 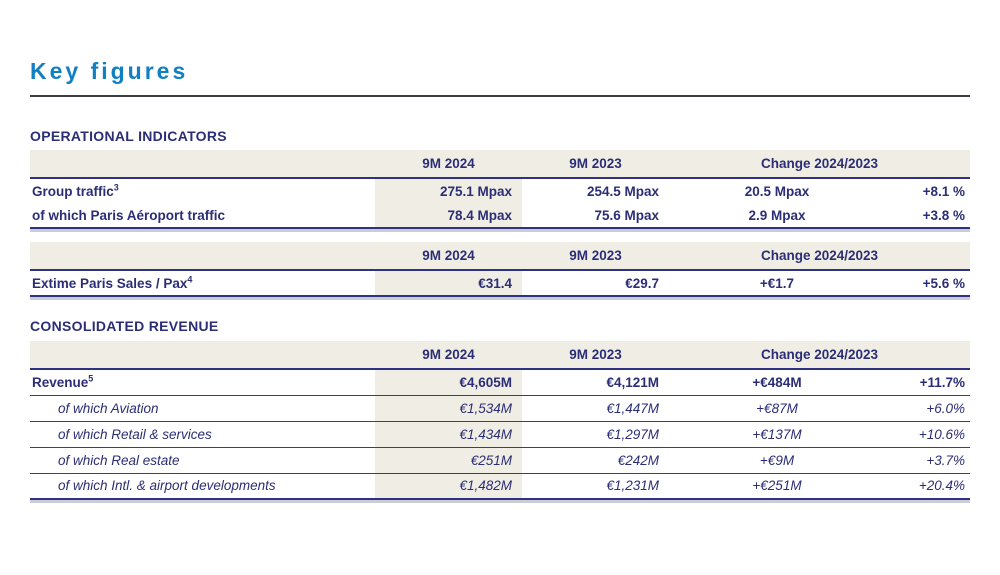 I want to click on value-9m-2024: €1,434M, so click(x=448, y=434).